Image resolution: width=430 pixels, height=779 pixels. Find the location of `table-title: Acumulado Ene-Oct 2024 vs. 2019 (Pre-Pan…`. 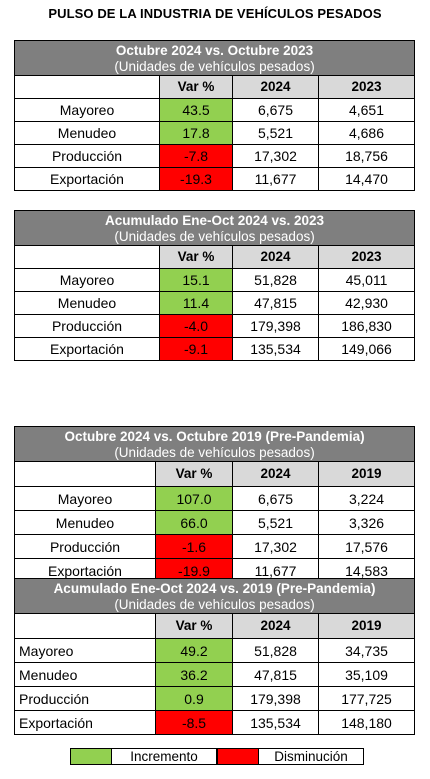

table-title: Acumulado Ene-Oct 2024 vs. 2019 (Pre-Pan… is located at coordinates (214, 588).